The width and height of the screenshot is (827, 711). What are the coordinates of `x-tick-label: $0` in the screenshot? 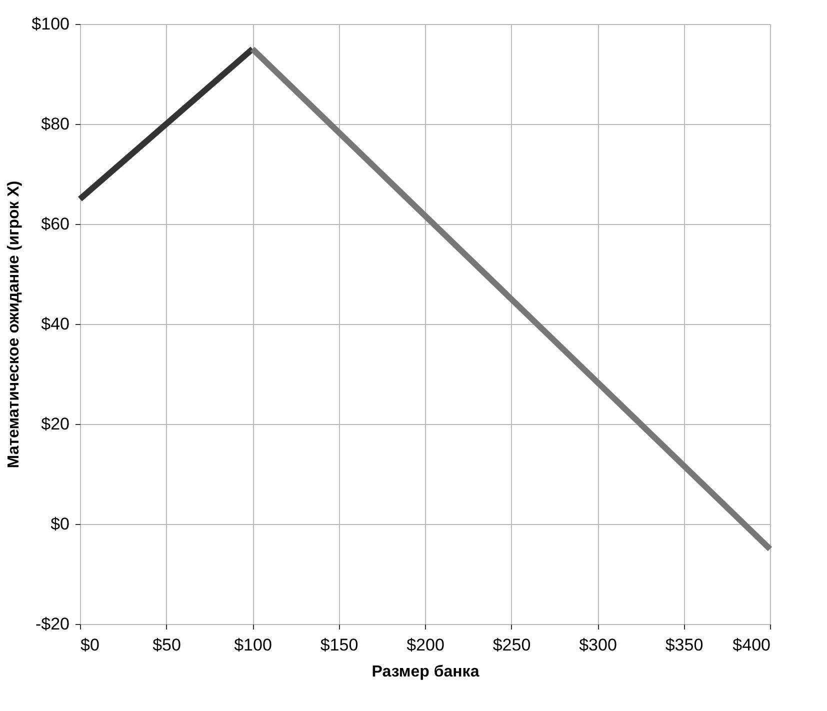 It's located at (90, 645).